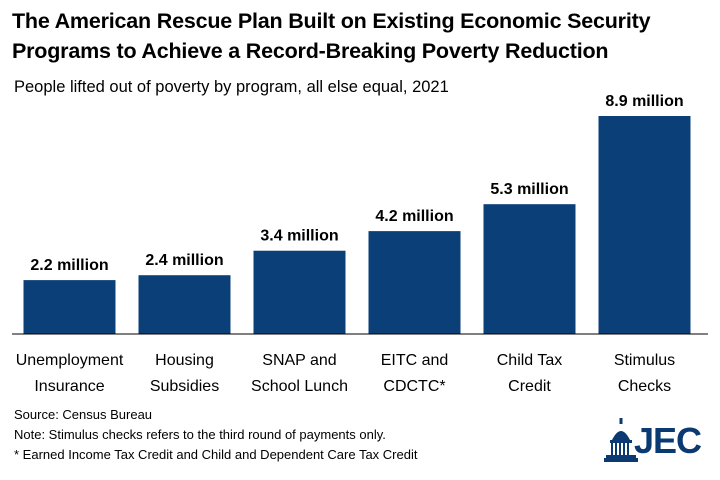 This screenshot has width=720, height=480. Describe the element at coordinates (70, 360) in the screenshot. I see `category-label-0-0: Unemployment` at that location.